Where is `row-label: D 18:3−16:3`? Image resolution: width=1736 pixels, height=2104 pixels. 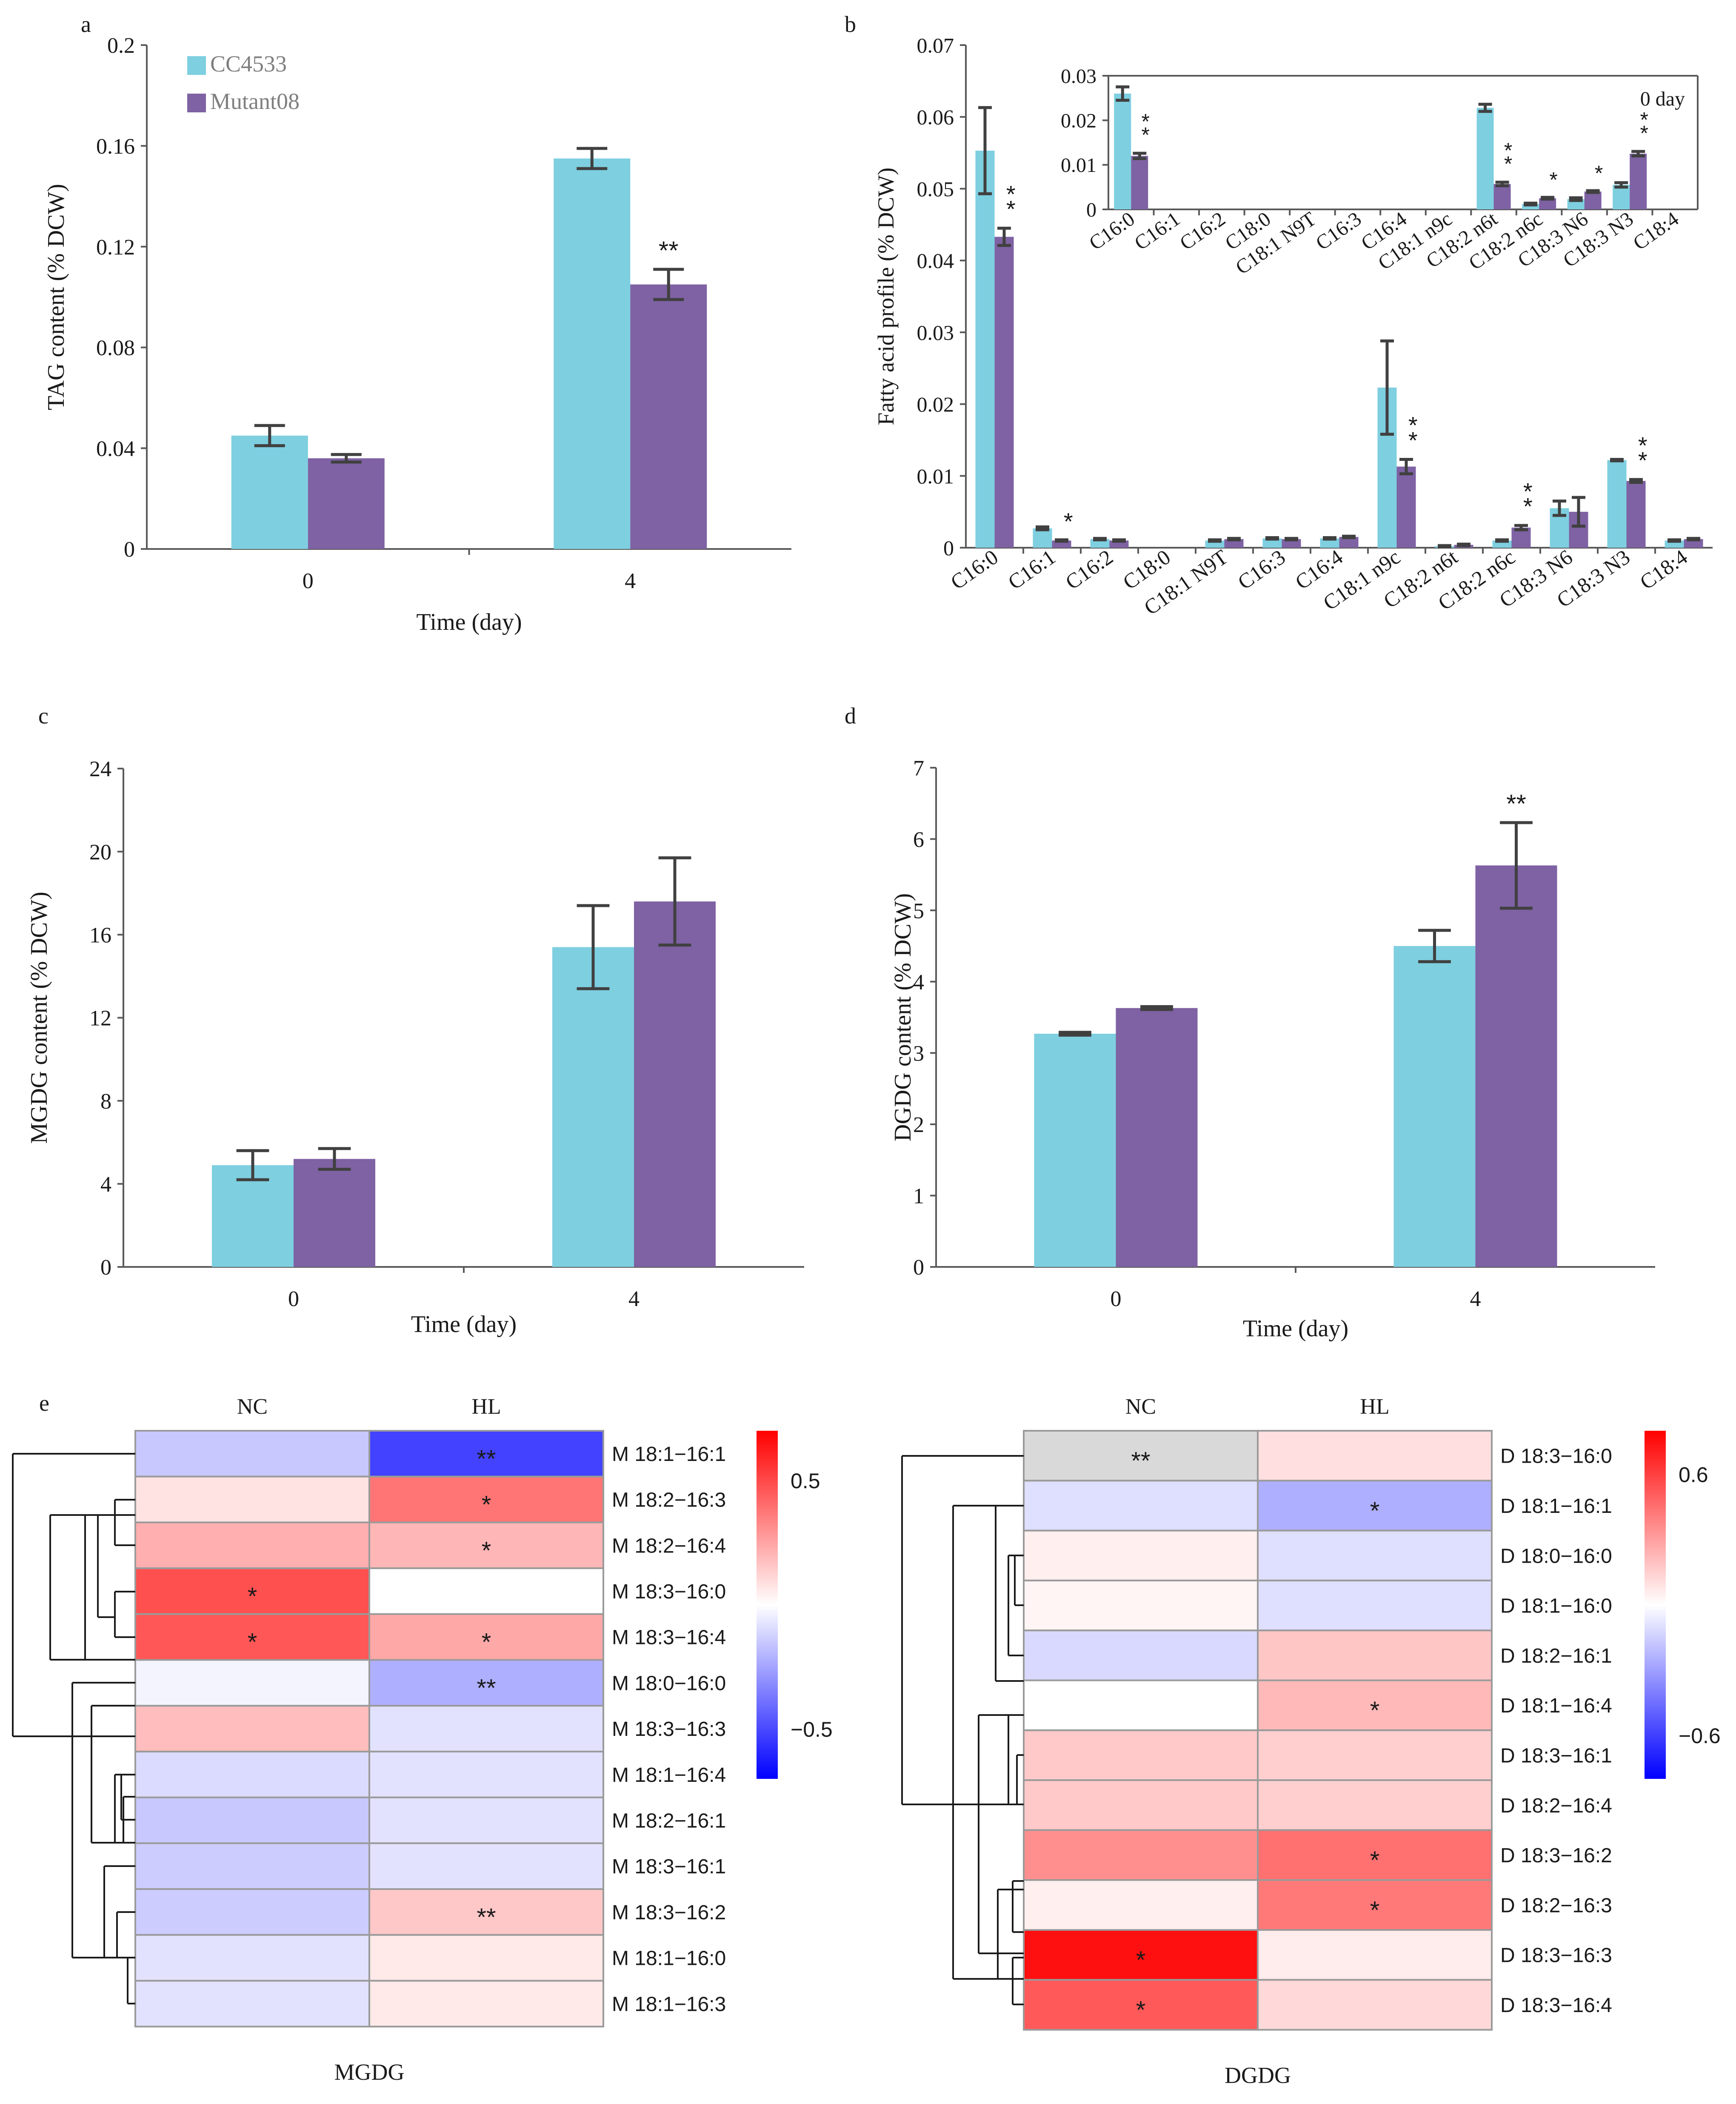
row-label: D 18:3−16:3 is located at coordinates (1556, 1955).